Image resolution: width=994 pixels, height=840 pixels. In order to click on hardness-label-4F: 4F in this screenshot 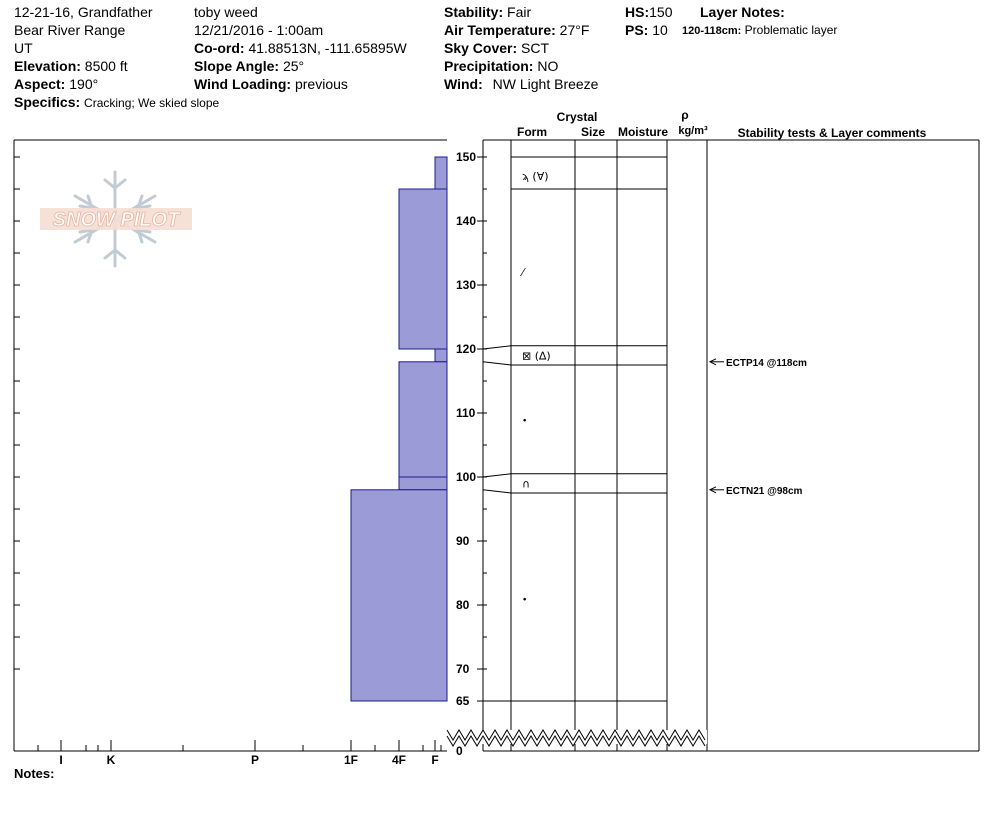, I will do `click(399, 760)`.